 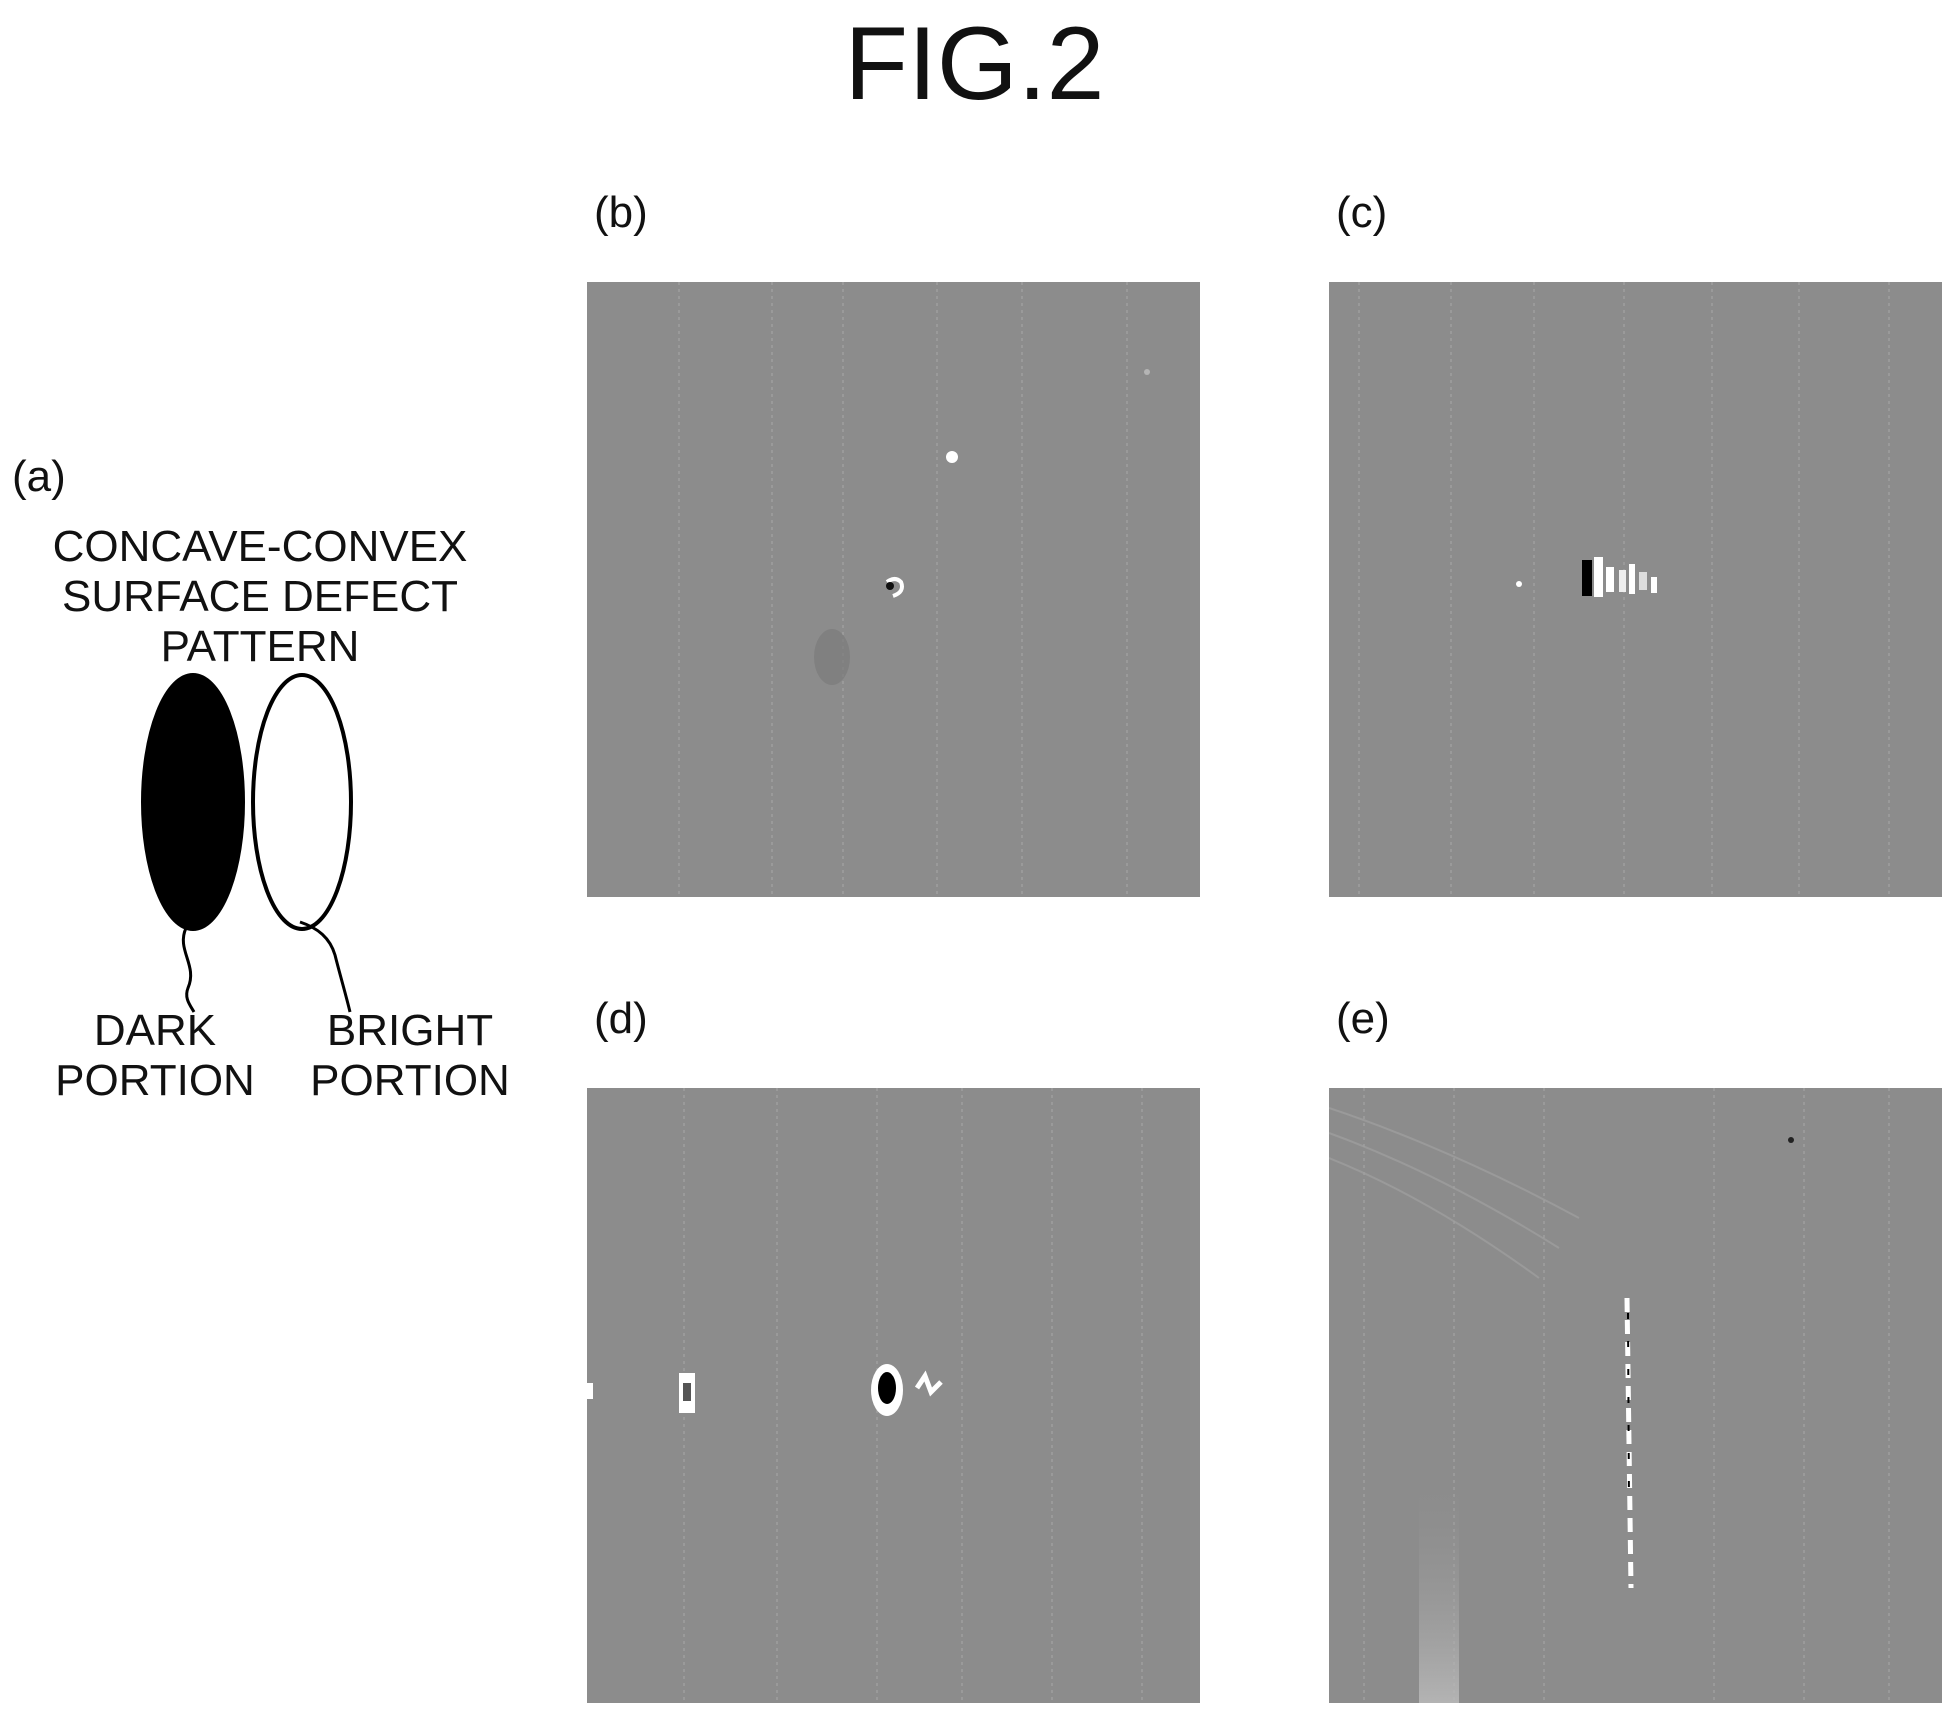 What do you see at coordinates (621, 1019) in the screenshot?
I see `panel-d-label: (d)` at bounding box center [621, 1019].